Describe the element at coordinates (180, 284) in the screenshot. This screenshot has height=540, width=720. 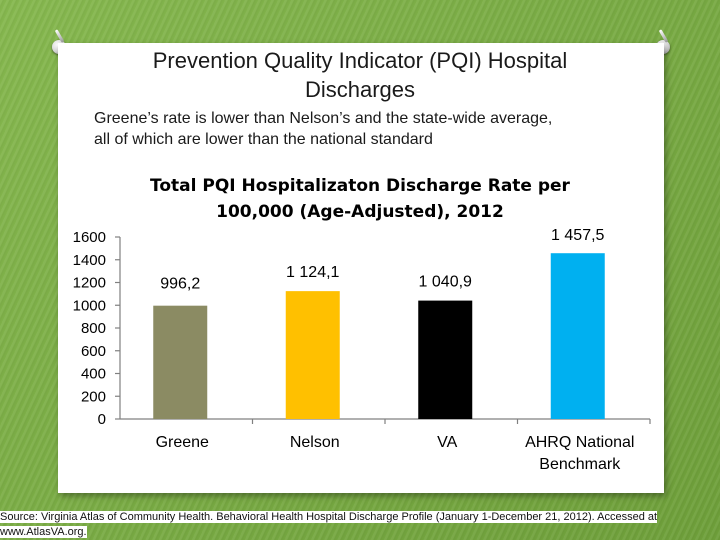
I see `data-label: 996,2` at that location.